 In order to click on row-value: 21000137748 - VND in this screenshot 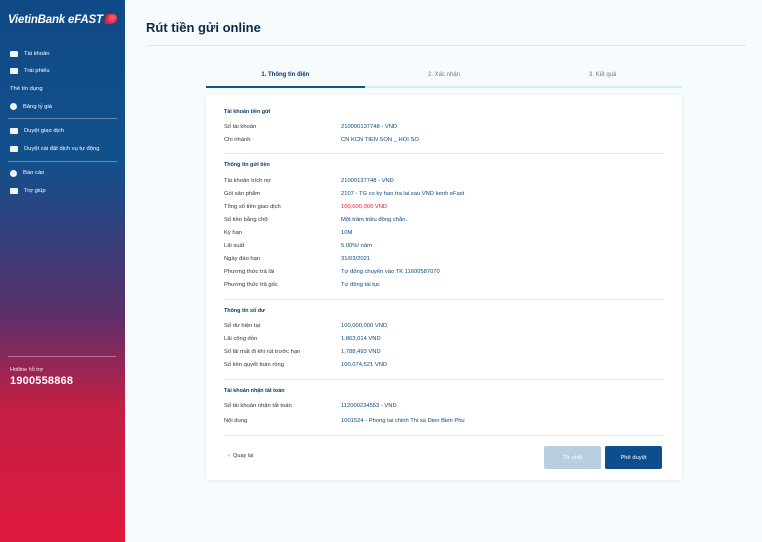, I will do `click(367, 181)`.